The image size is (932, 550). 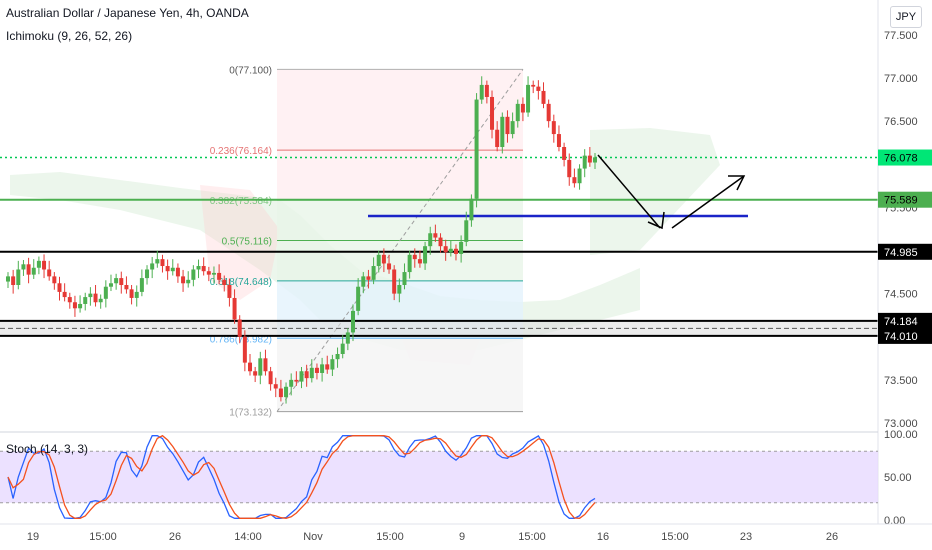 What do you see at coordinates (250, 70) in the screenshot?
I see `fib-level-label: 0(77.100)` at bounding box center [250, 70].